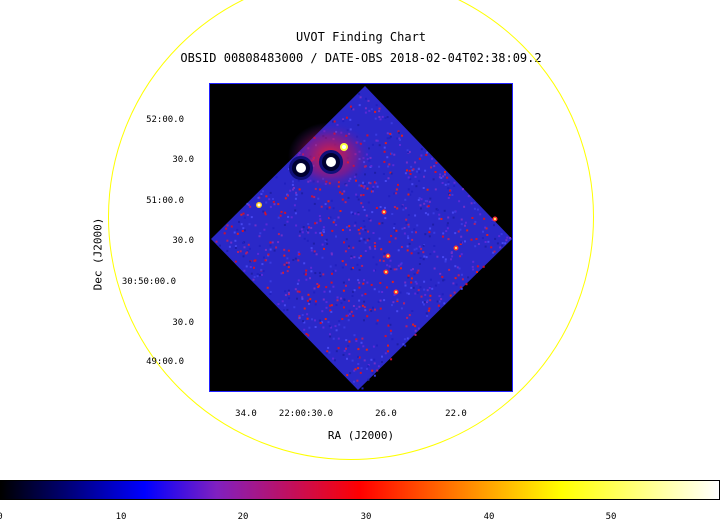 This screenshot has width=722, height=521. What do you see at coordinates (246, 414) in the screenshot?
I see `ra-tick-label: 34.0` at bounding box center [246, 414].